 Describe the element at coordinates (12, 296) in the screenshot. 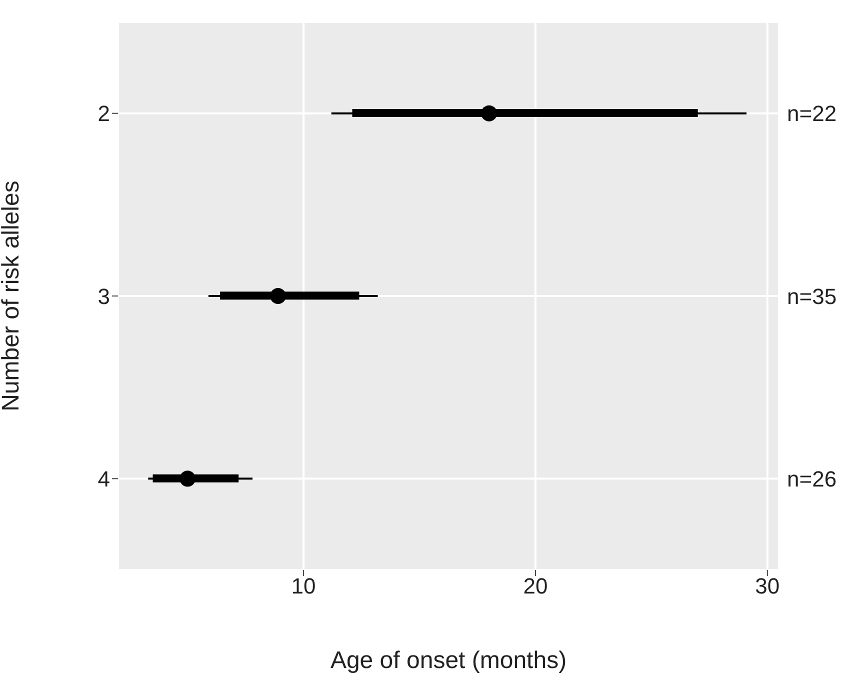

I see `y-axis-title: Number of risk alleles` at that location.